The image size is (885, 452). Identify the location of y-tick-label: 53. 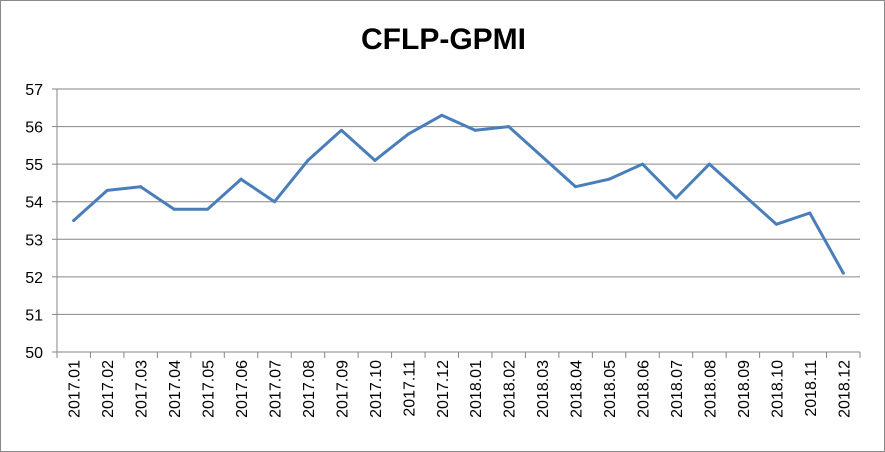
(34, 240).